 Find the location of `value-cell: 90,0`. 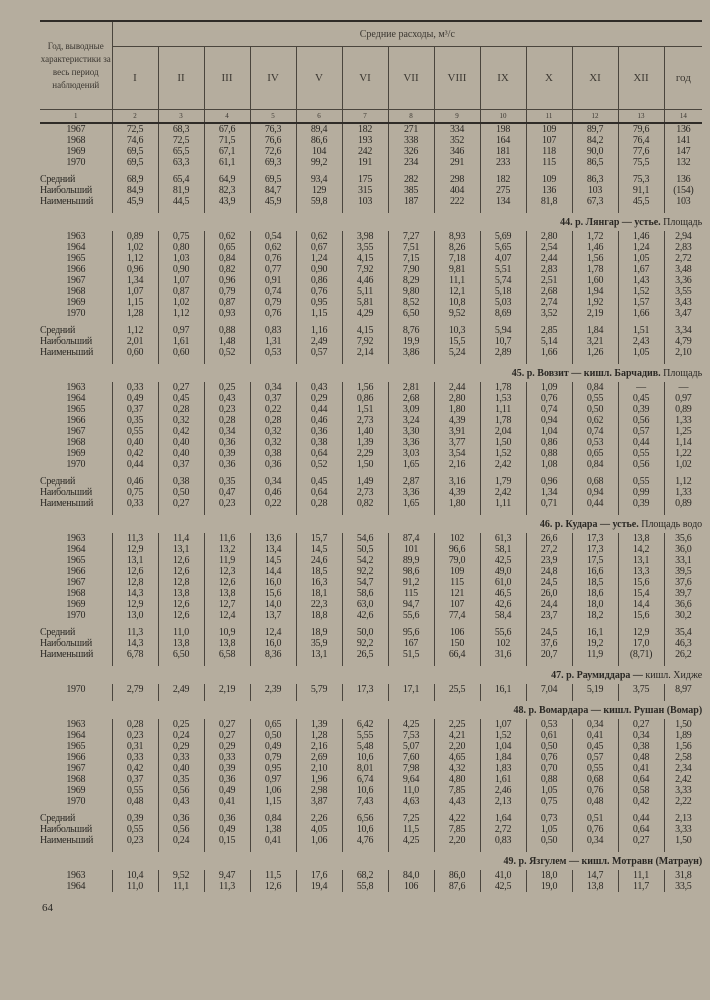

value-cell: 90,0 is located at coordinates (594, 151).